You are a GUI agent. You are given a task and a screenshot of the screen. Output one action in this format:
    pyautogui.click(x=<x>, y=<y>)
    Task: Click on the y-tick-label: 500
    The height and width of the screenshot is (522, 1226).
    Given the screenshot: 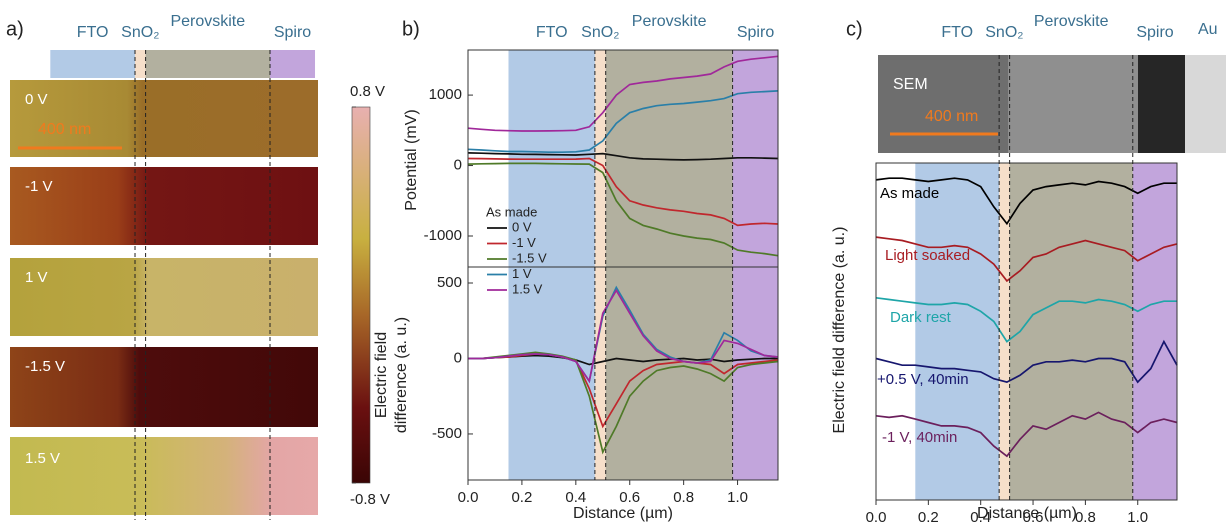 What is the action you would take?
    pyautogui.click(x=449, y=282)
    